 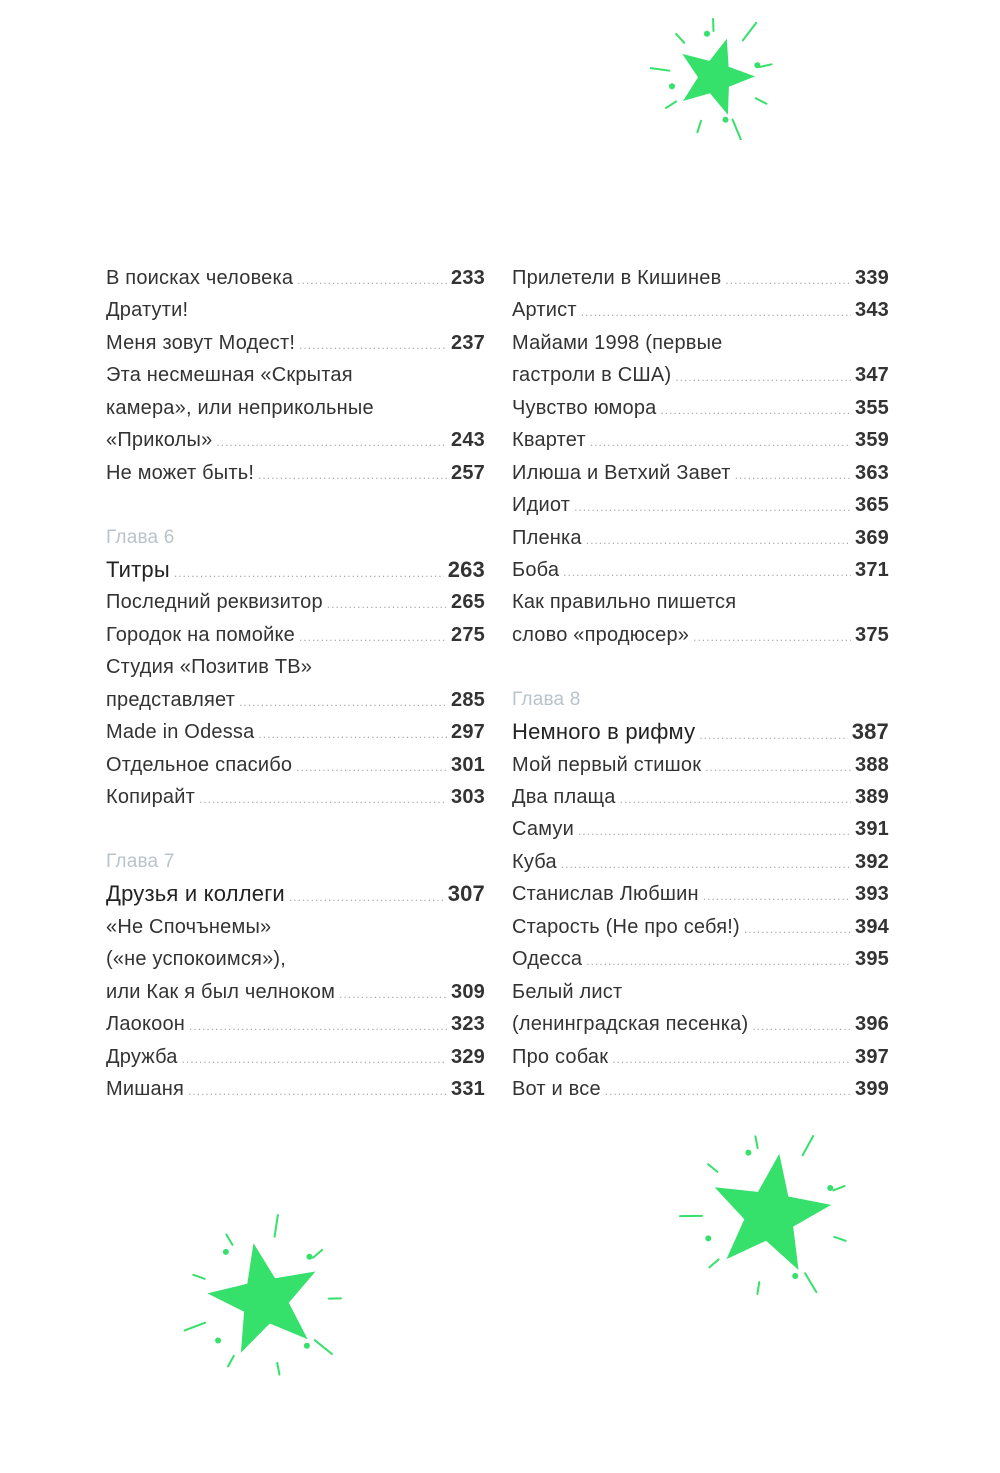 What do you see at coordinates (592, 375) in the screenshot?
I see `entry-title: гастроли в США)` at bounding box center [592, 375].